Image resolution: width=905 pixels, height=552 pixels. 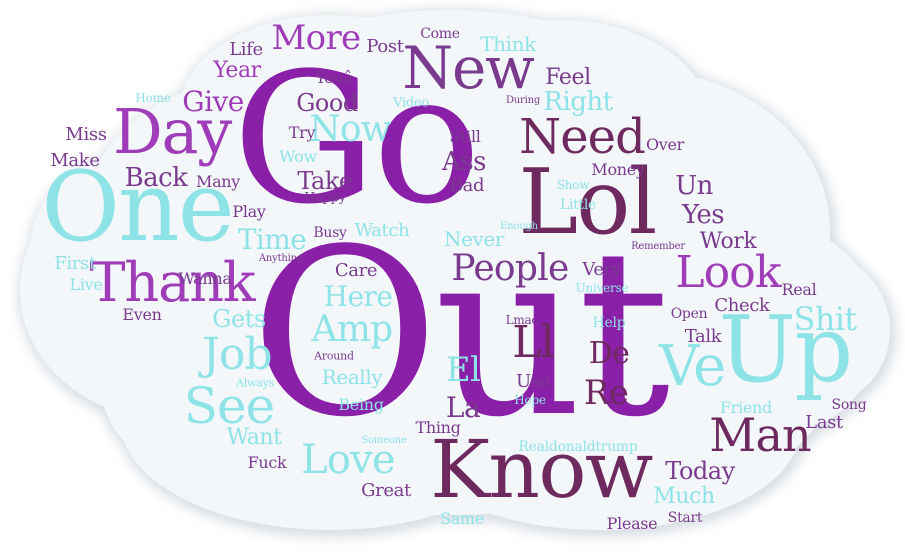 What do you see at coordinates (239, 319) in the screenshot?
I see `cloud-word: Gets` at bounding box center [239, 319].